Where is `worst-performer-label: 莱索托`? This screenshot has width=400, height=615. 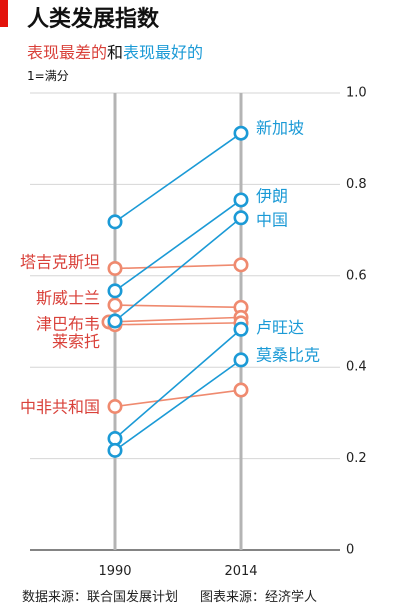 worst-performer-label: 莱索托 is located at coordinates (76, 341).